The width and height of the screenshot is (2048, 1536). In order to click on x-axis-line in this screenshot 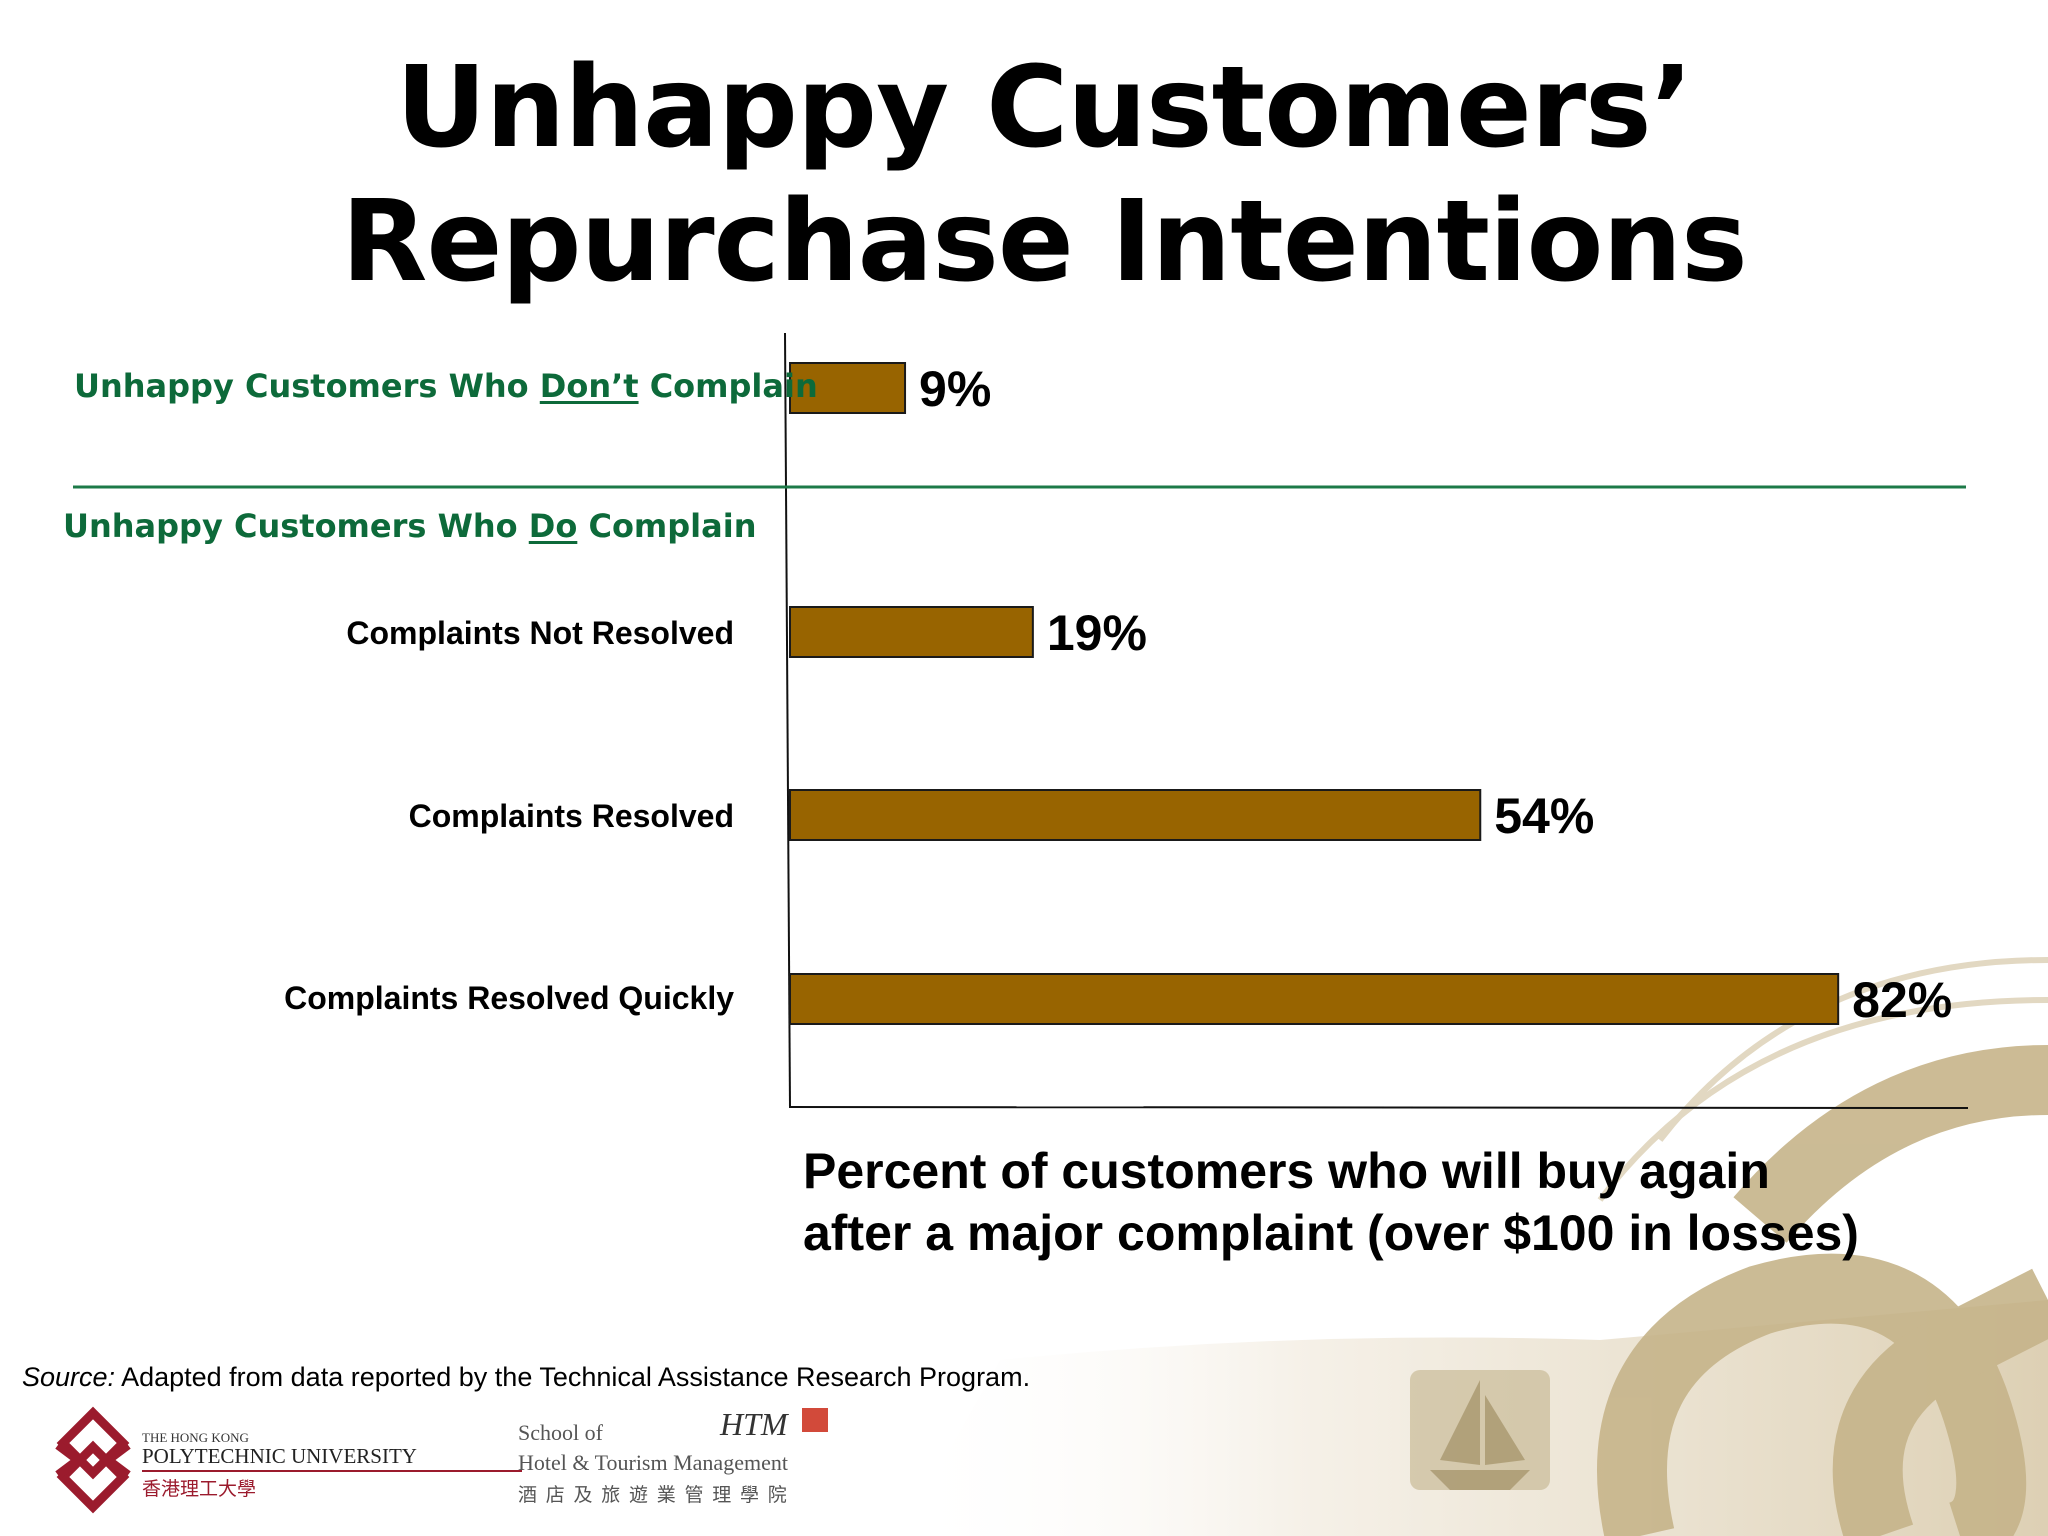, I will do `click(1379, 1107)`.